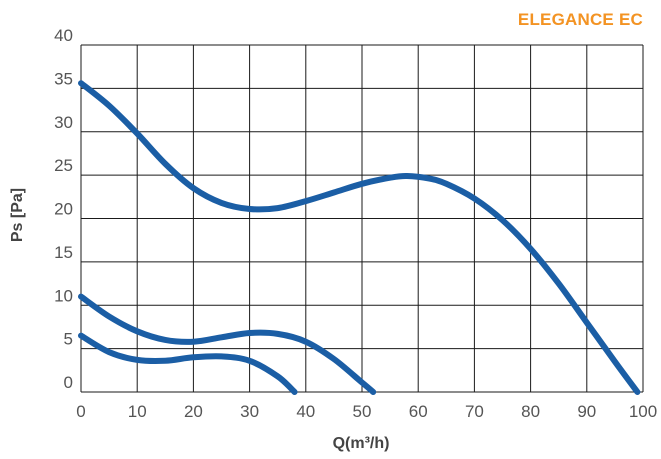 This screenshot has width=661, height=459. I want to click on y-tick-label: 10, so click(63, 295).